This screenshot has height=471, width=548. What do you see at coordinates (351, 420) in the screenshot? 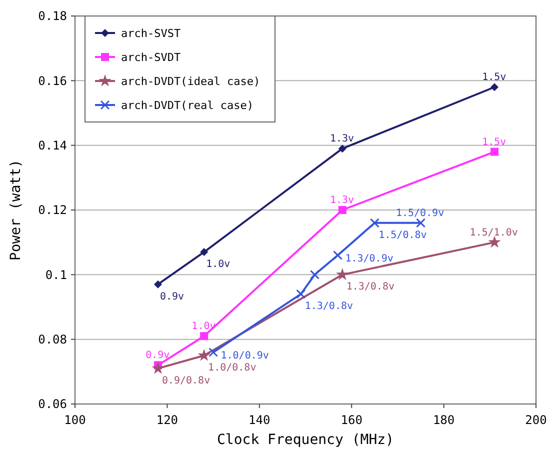
I see `x-tick-label: 160` at bounding box center [351, 420].